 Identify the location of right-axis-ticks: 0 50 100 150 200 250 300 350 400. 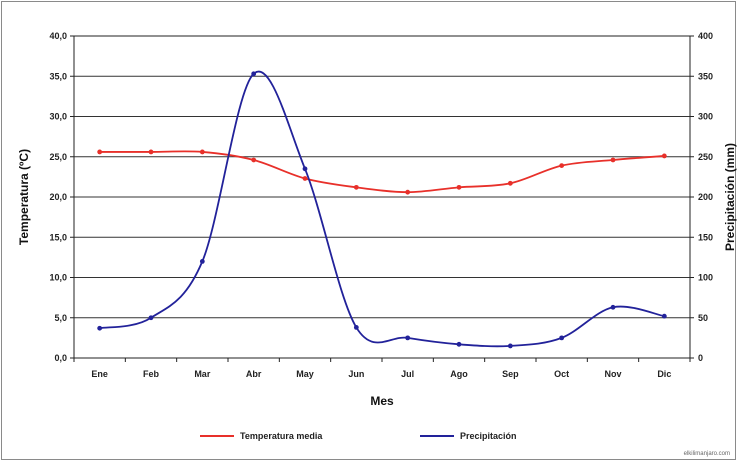
(701, 197).